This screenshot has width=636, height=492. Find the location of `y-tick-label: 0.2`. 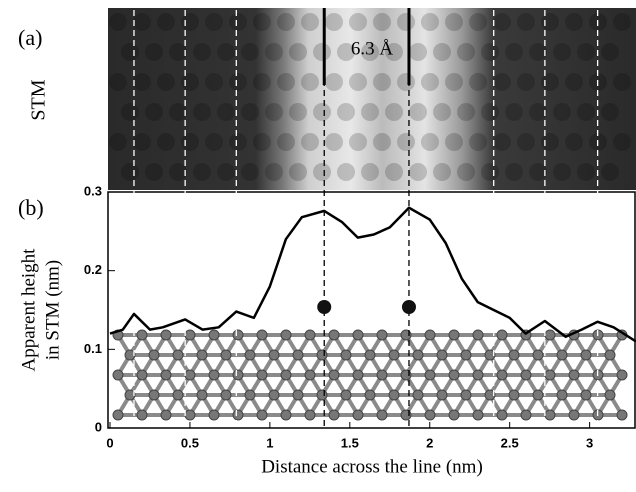

y-tick-label: 0.2 is located at coordinates (93, 269).